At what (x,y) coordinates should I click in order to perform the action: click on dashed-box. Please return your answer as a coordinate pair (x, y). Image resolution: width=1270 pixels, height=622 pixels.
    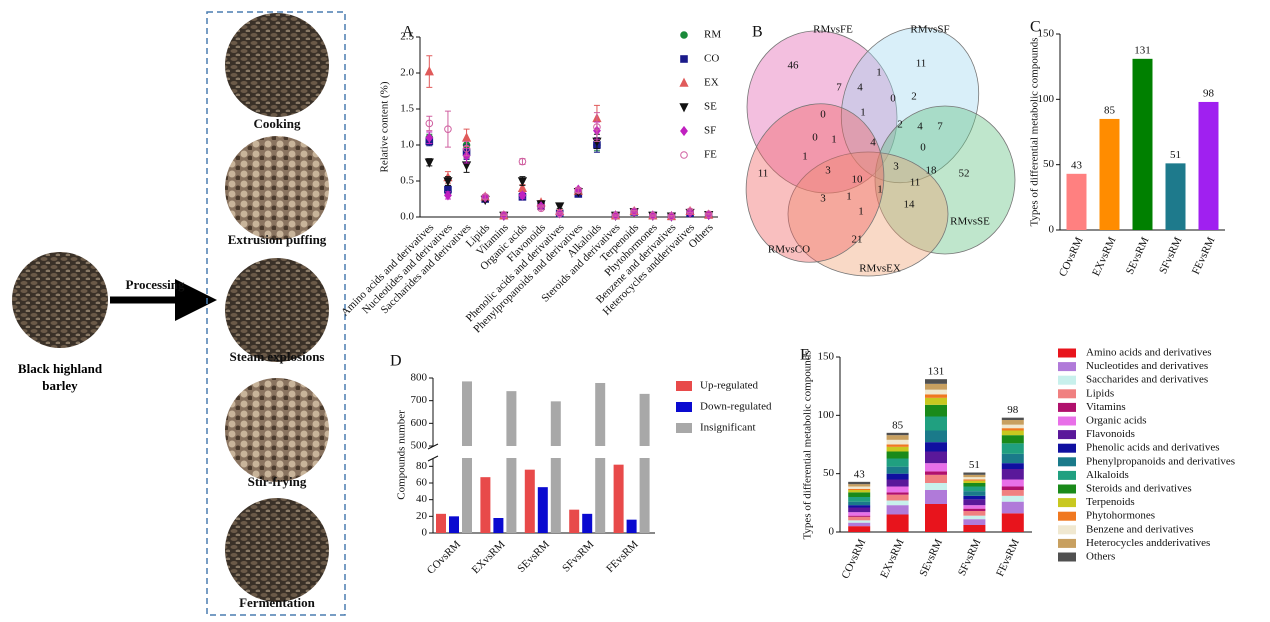
    Looking at the image, I should click on (276, 313).